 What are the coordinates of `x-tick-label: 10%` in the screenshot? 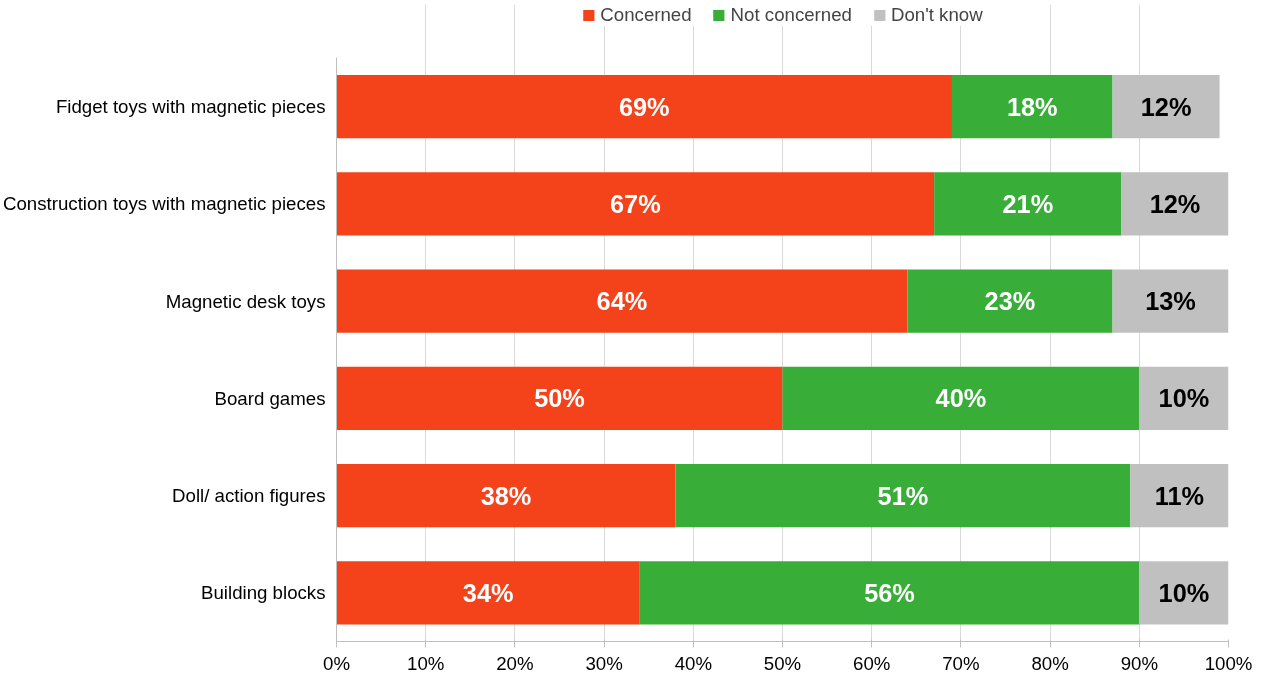 It's located at (426, 663).